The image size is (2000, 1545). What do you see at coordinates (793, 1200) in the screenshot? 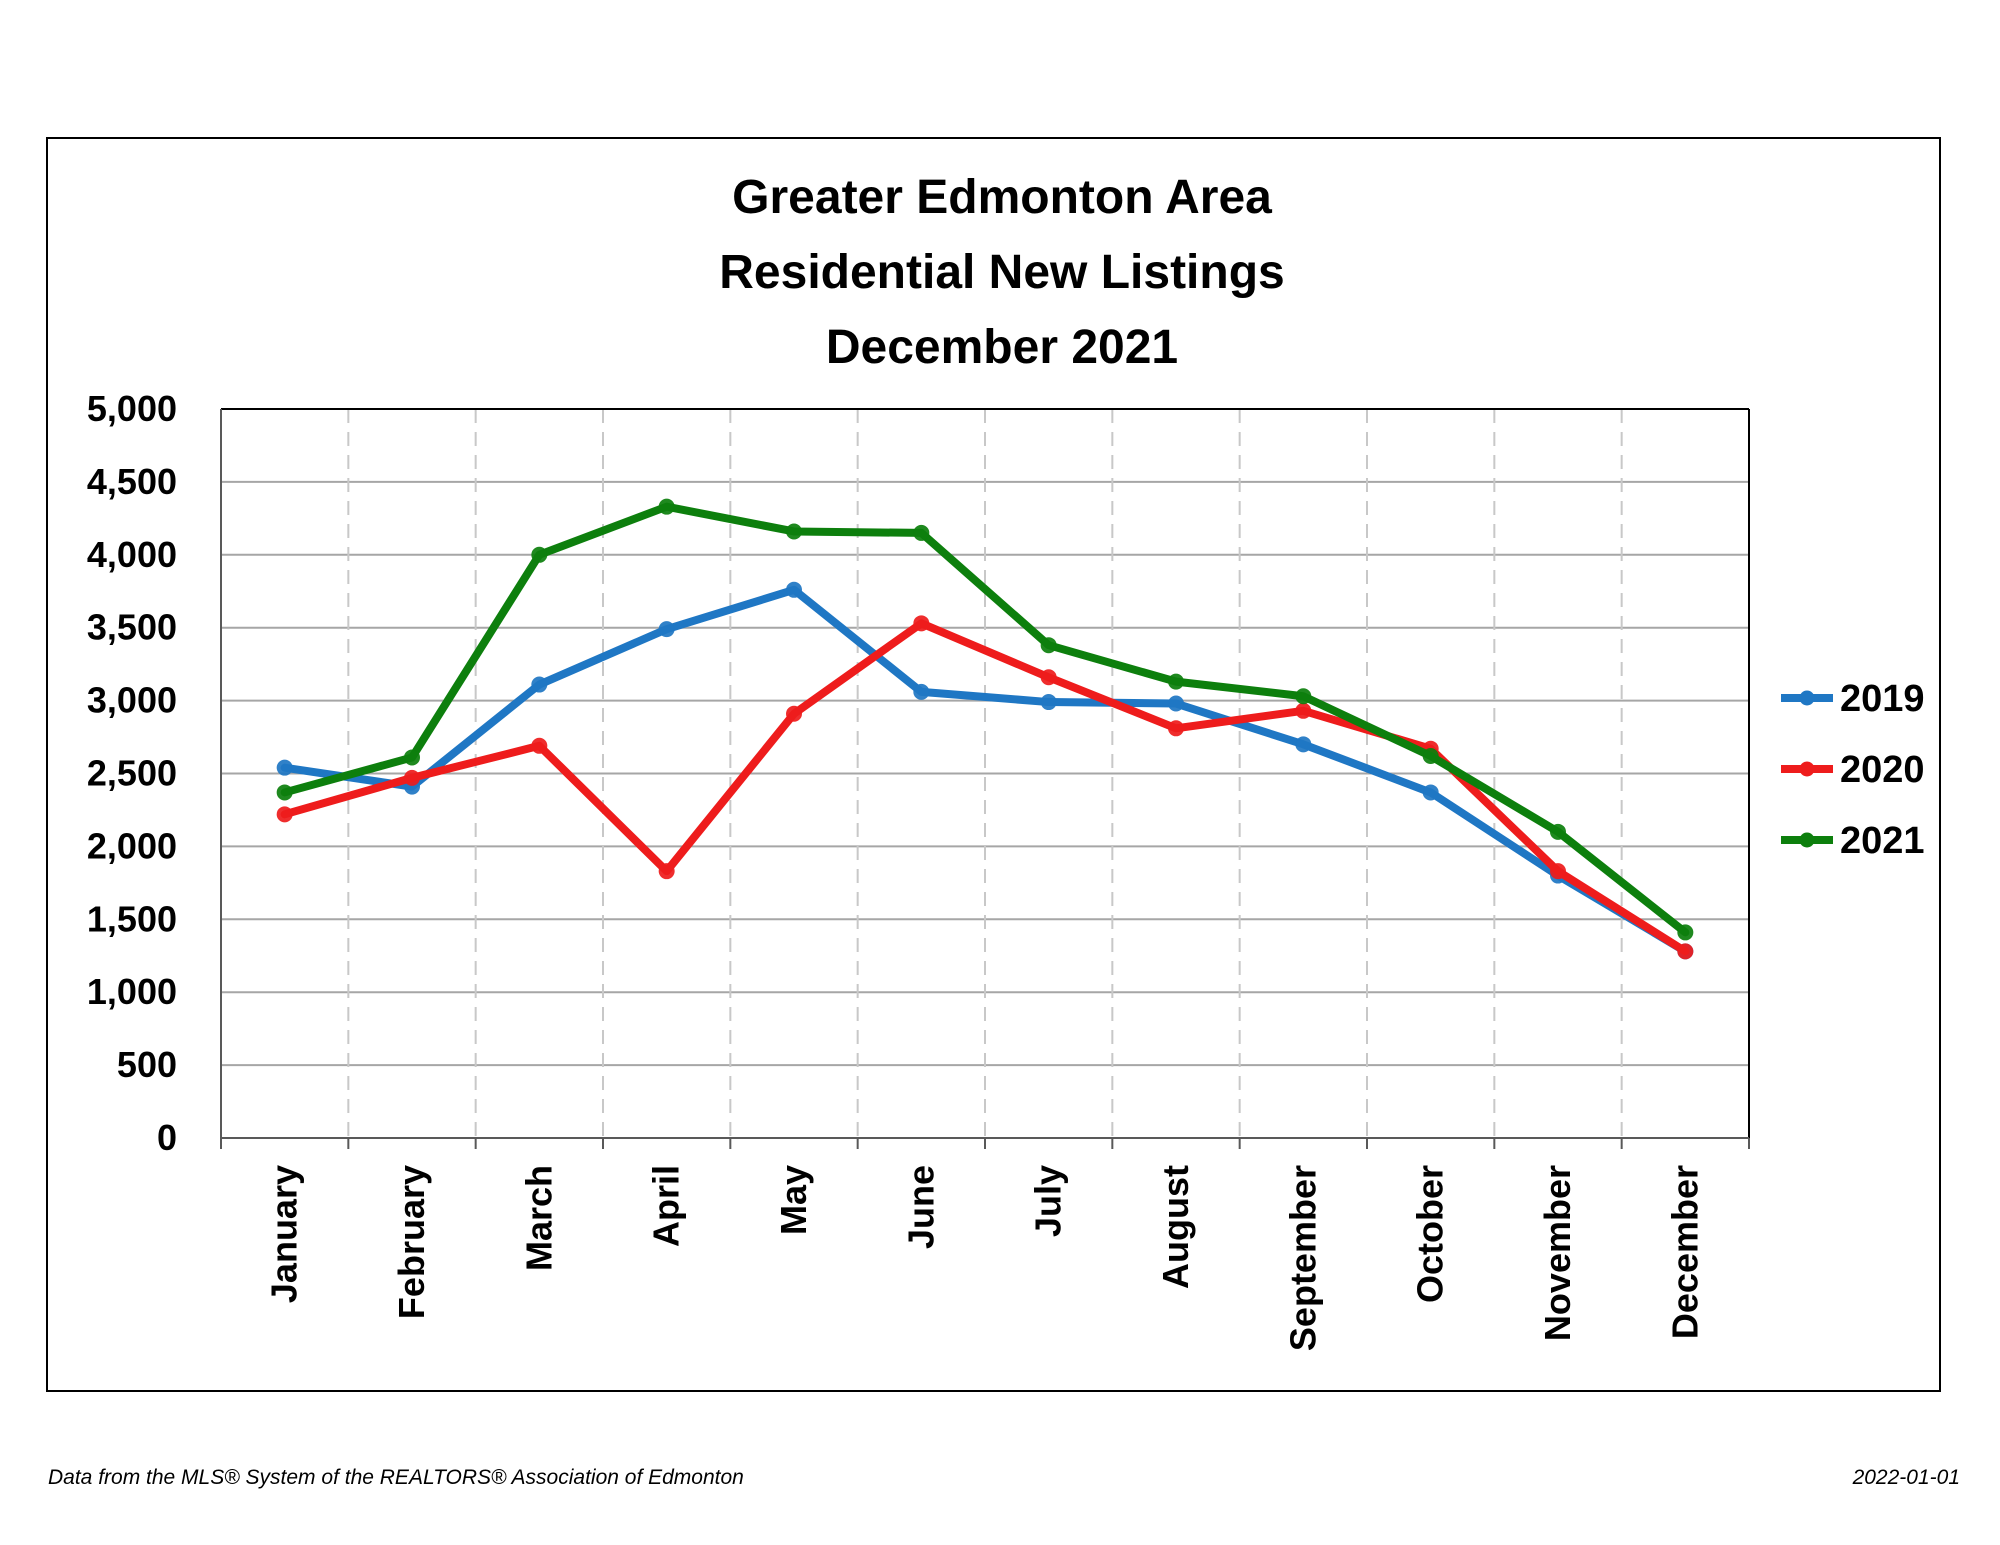
I see `x-tick-label: May` at bounding box center [793, 1200].